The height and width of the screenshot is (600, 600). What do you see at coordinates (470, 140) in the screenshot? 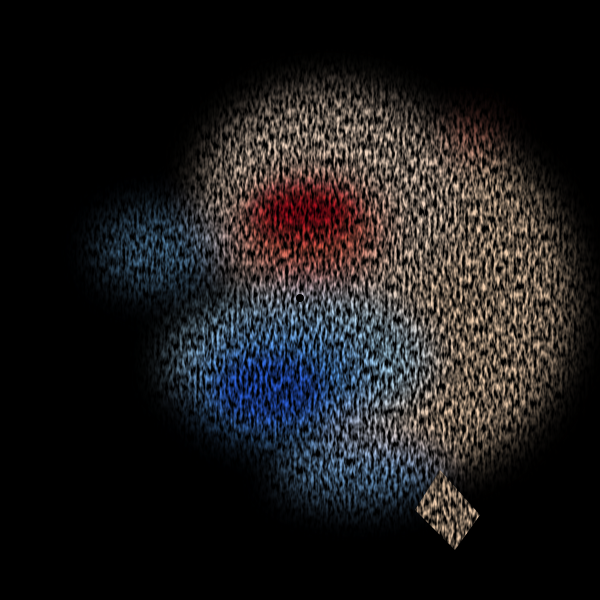
I see `outbound-ne-region` at bounding box center [470, 140].